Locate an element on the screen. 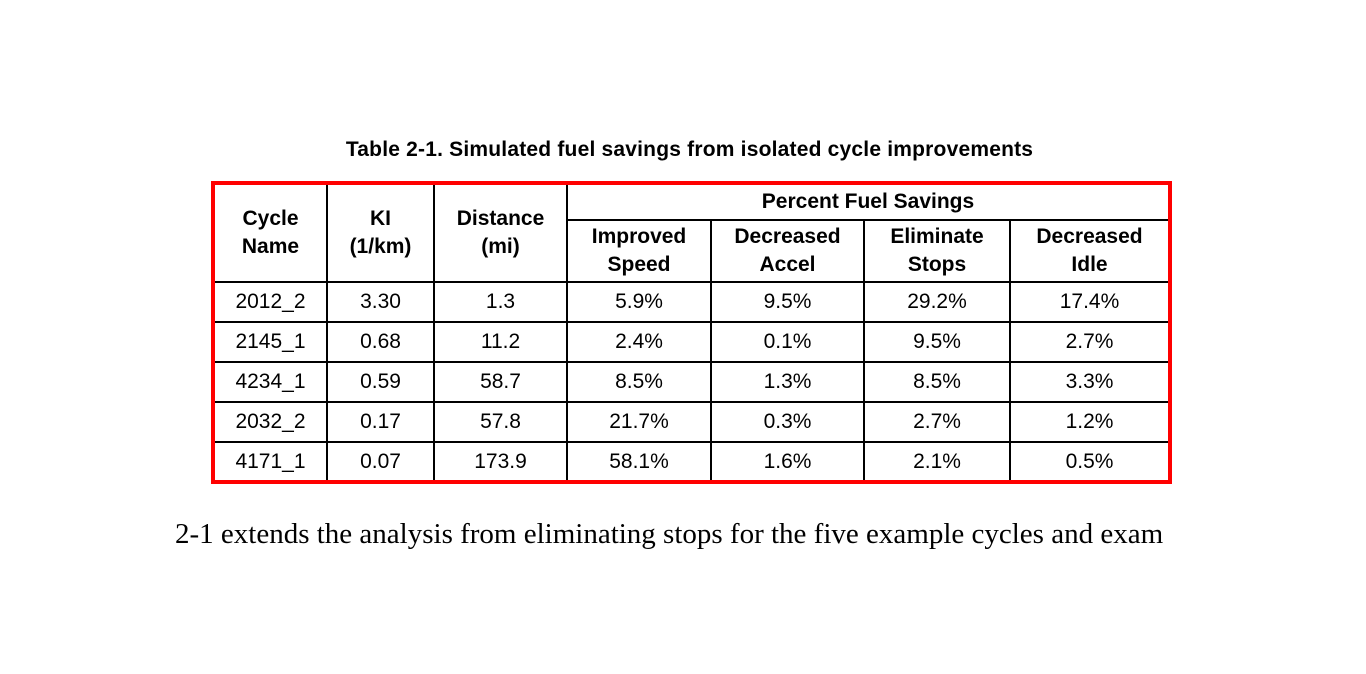 This screenshot has height=674, width=1366. cell-improved-speed: 5.9% is located at coordinates (639, 302).